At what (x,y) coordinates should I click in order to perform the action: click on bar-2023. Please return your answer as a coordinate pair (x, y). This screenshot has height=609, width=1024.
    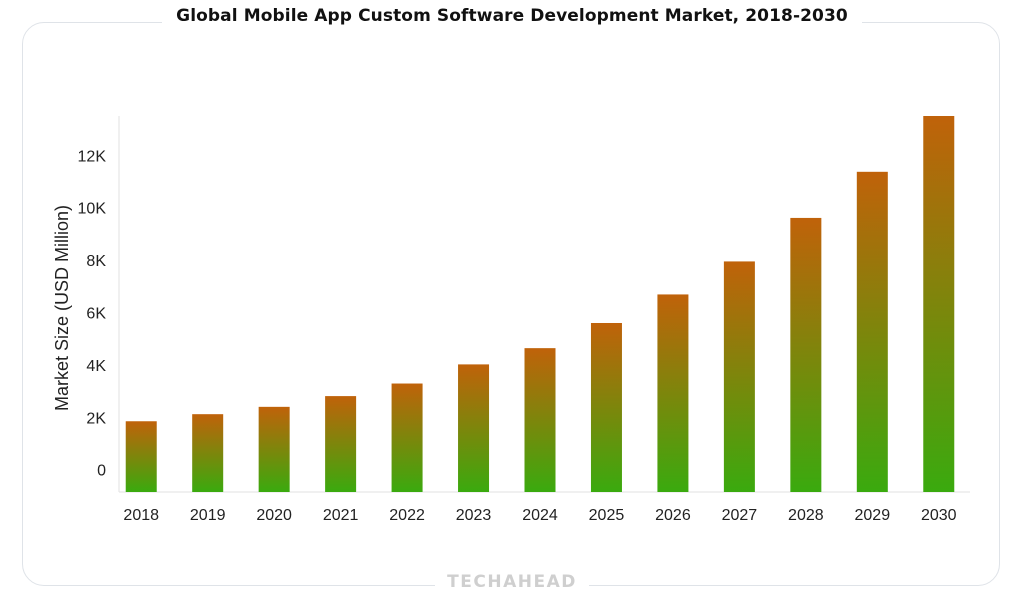
    Looking at the image, I should click on (474, 428).